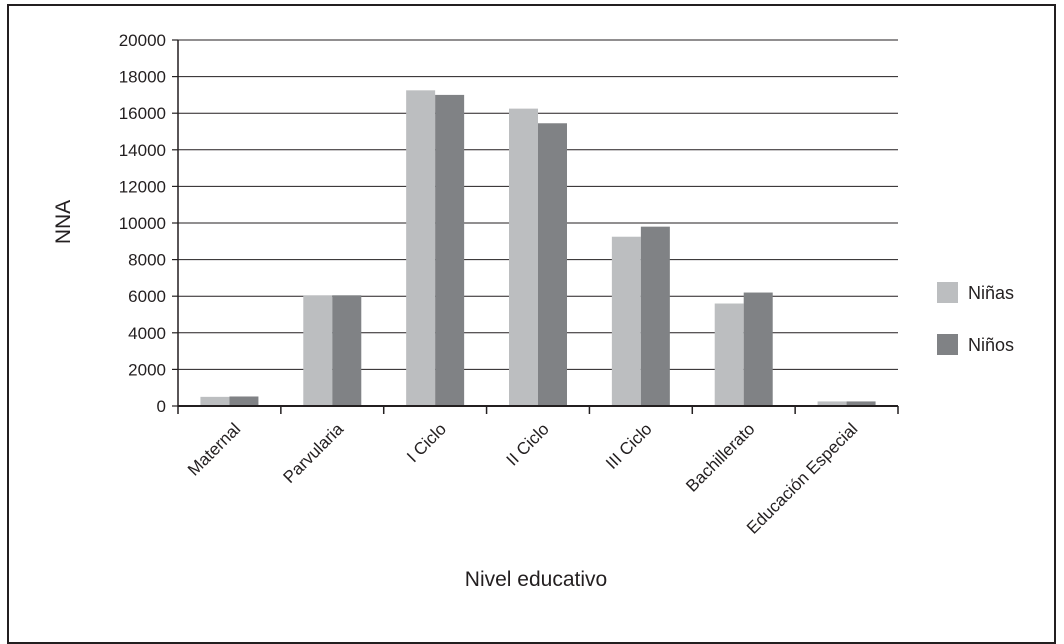 The image size is (1064, 644). Describe the element at coordinates (528, 444) in the screenshot. I see `x-tick-label: II Ciclo` at that location.